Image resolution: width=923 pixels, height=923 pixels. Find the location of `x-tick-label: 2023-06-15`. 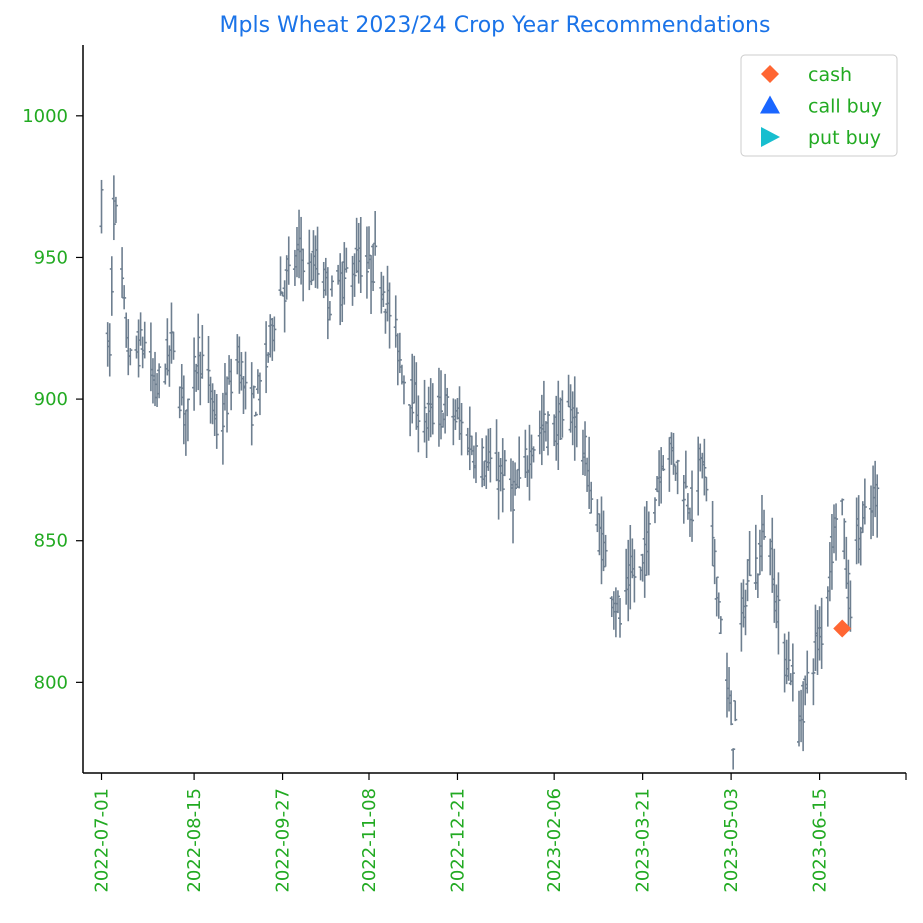

x-tick-label: 2023-06-15 is located at coordinates (820, 840).